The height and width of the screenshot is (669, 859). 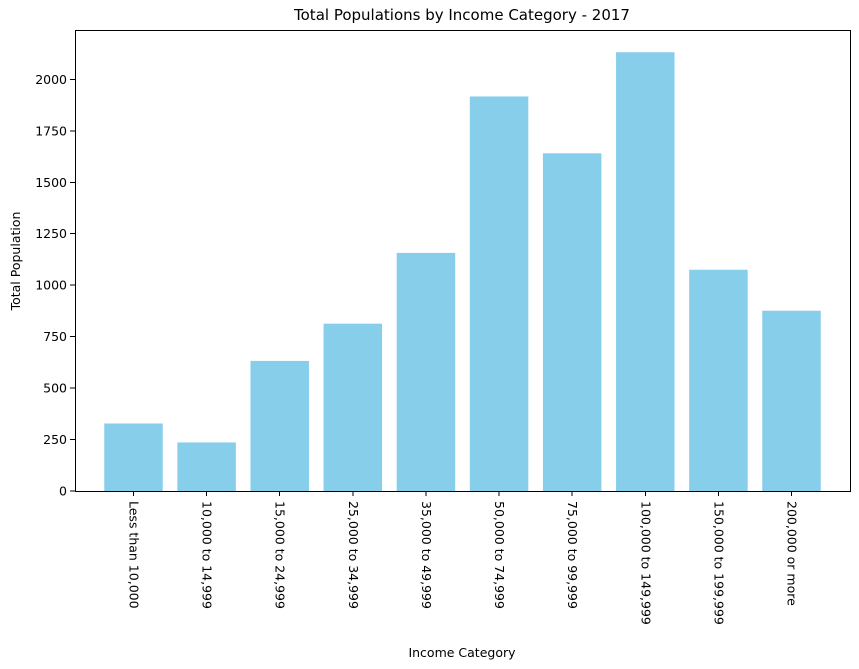 I want to click on x-tick-label: 100,000 to 149,999, so click(x=645, y=563).